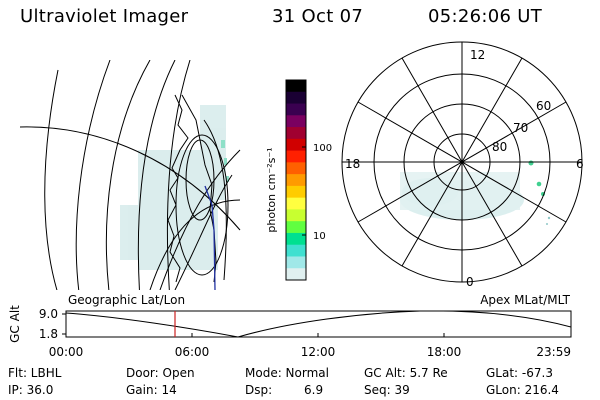 This screenshot has width=600, height=400. I want to click on lat-label-80: 80, so click(499, 147).